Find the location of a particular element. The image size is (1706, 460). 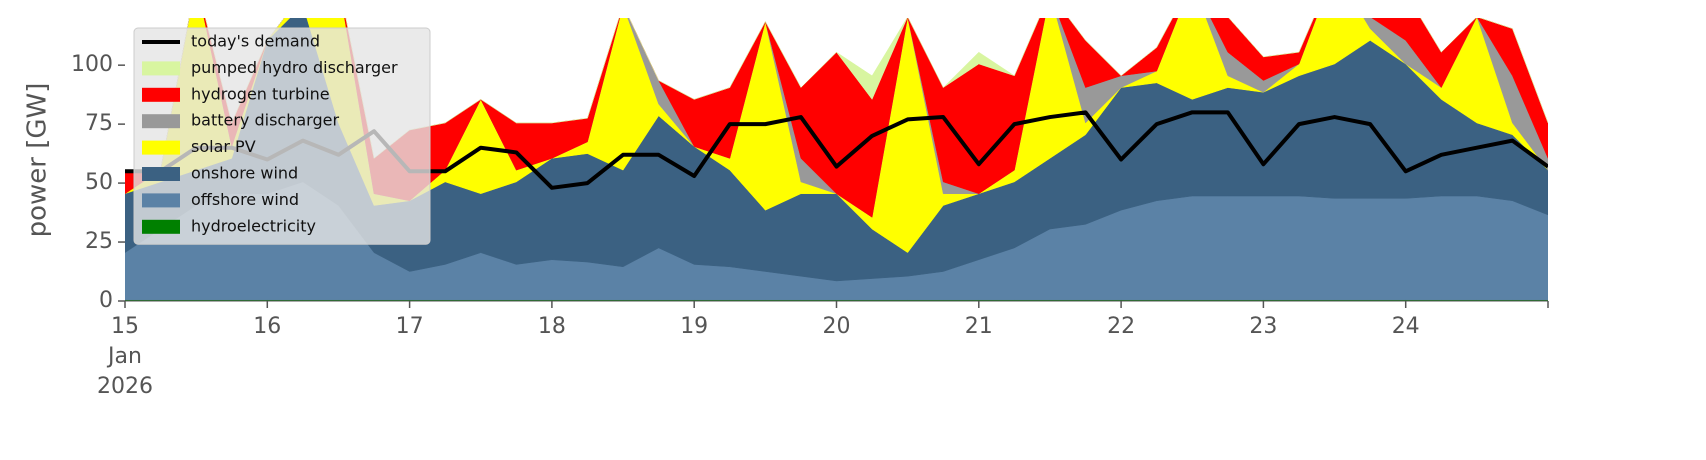

legend-box is located at coordinates (282, 136).